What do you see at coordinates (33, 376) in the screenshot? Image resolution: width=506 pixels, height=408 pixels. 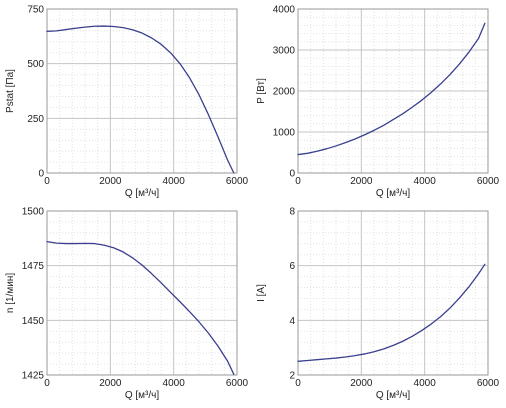 I see `y-tick-label: 1425` at bounding box center [33, 376].